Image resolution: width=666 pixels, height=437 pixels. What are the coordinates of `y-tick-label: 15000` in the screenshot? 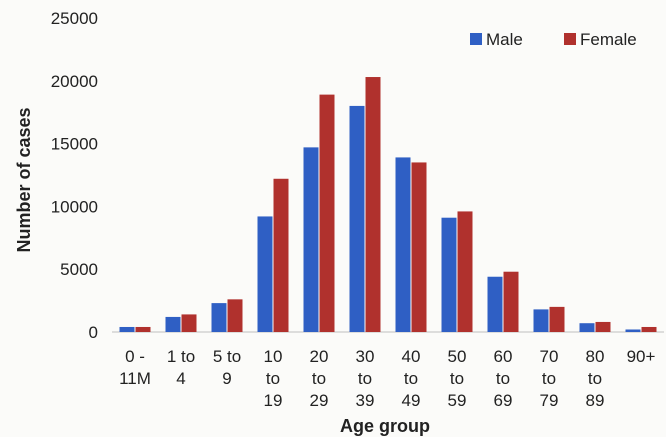 It's located at (74, 144).